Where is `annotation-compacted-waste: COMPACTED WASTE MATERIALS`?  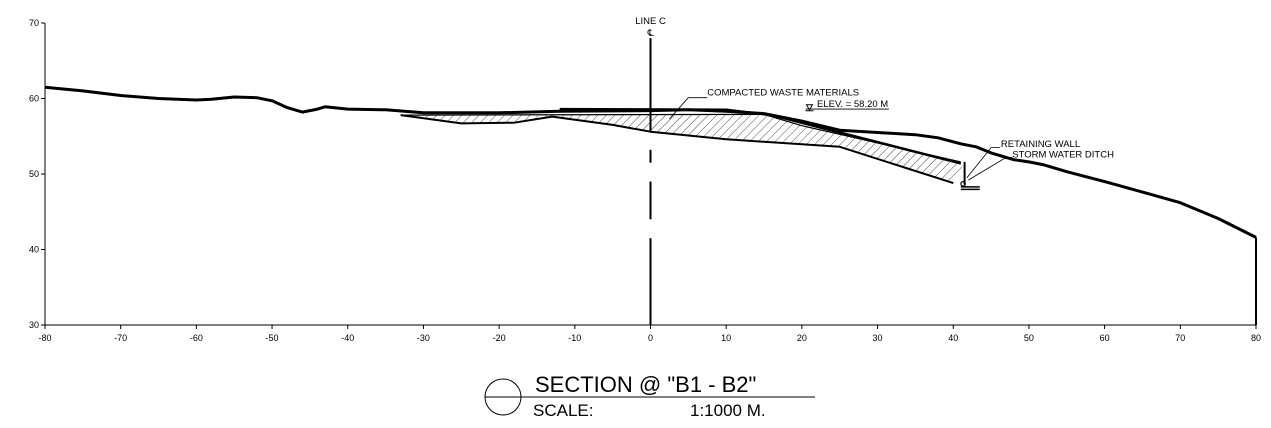 annotation-compacted-waste: COMPACTED WASTE MATERIALS is located at coordinates (783, 92).